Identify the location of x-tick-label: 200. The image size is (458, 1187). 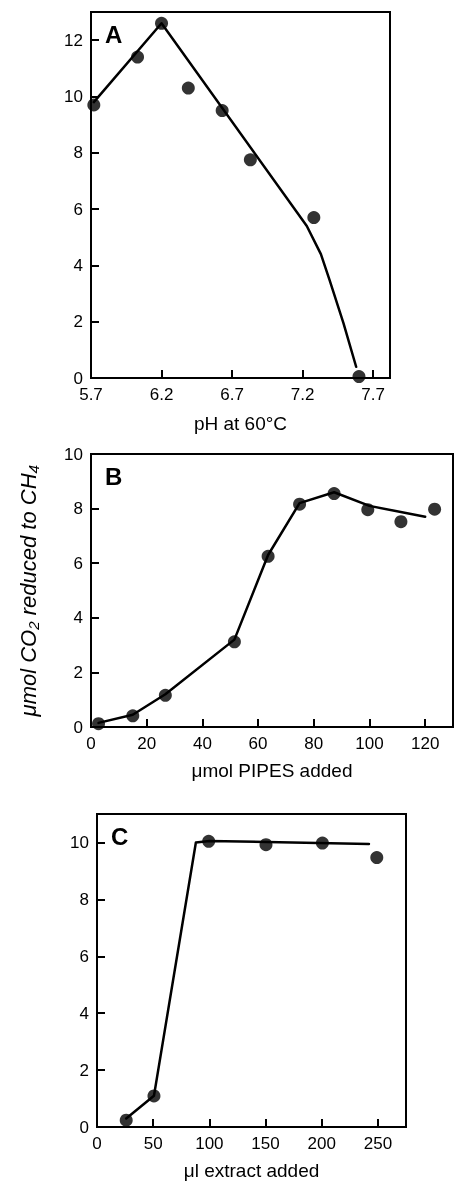
(321, 1143).